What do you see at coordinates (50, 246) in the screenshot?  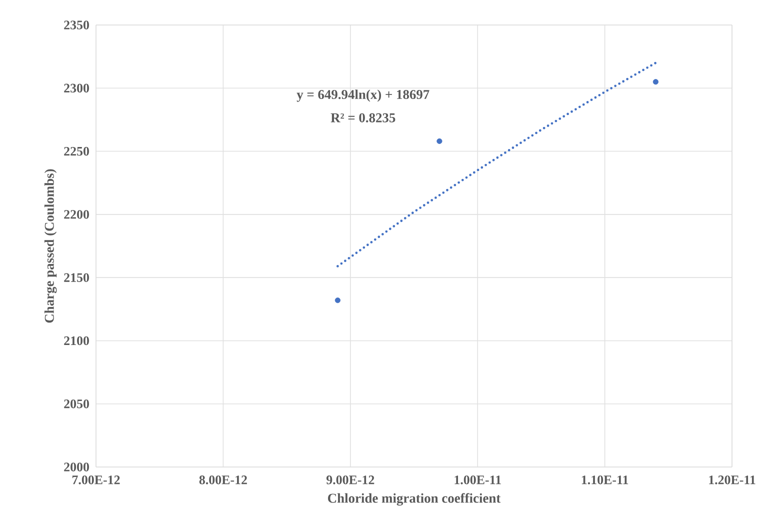 I see `y-axis-title: Charge passed (Coulombs)` at bounding box center [50, 246].